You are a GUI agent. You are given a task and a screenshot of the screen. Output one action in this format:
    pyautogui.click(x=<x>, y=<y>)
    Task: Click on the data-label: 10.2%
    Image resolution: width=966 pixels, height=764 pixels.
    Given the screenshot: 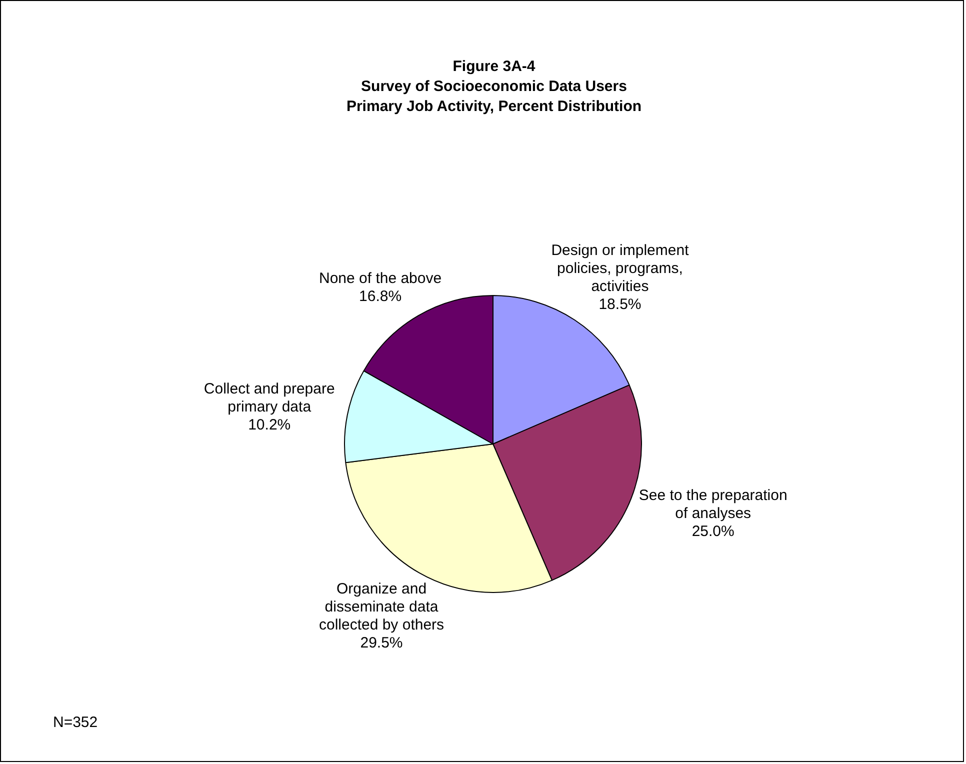 What is the action you would take?
    pyautogui.click(x=269, y=425)
    